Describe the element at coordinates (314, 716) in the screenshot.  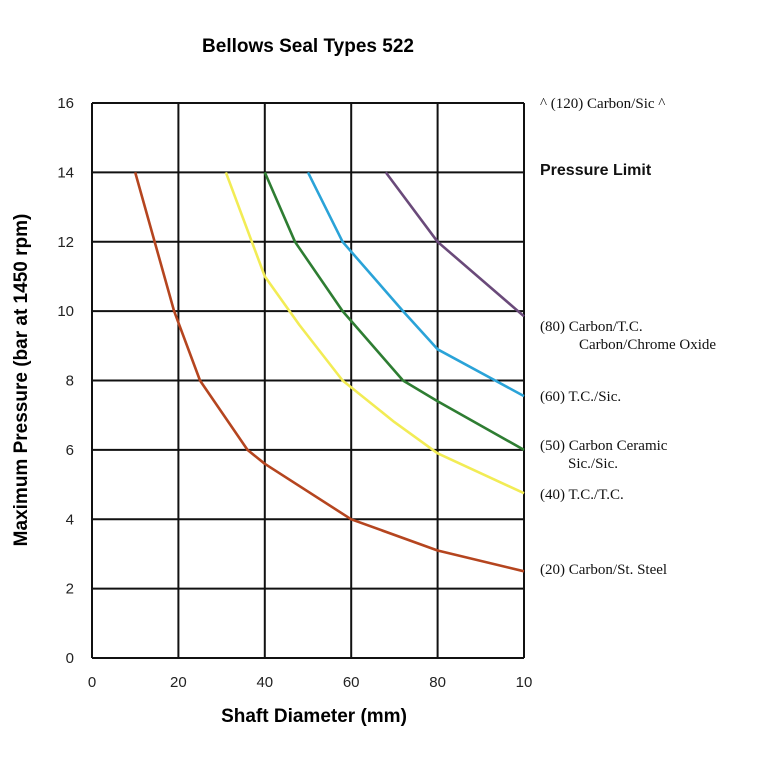
I see `x-axis-label: Shaft Diameter (mm)` at that location.